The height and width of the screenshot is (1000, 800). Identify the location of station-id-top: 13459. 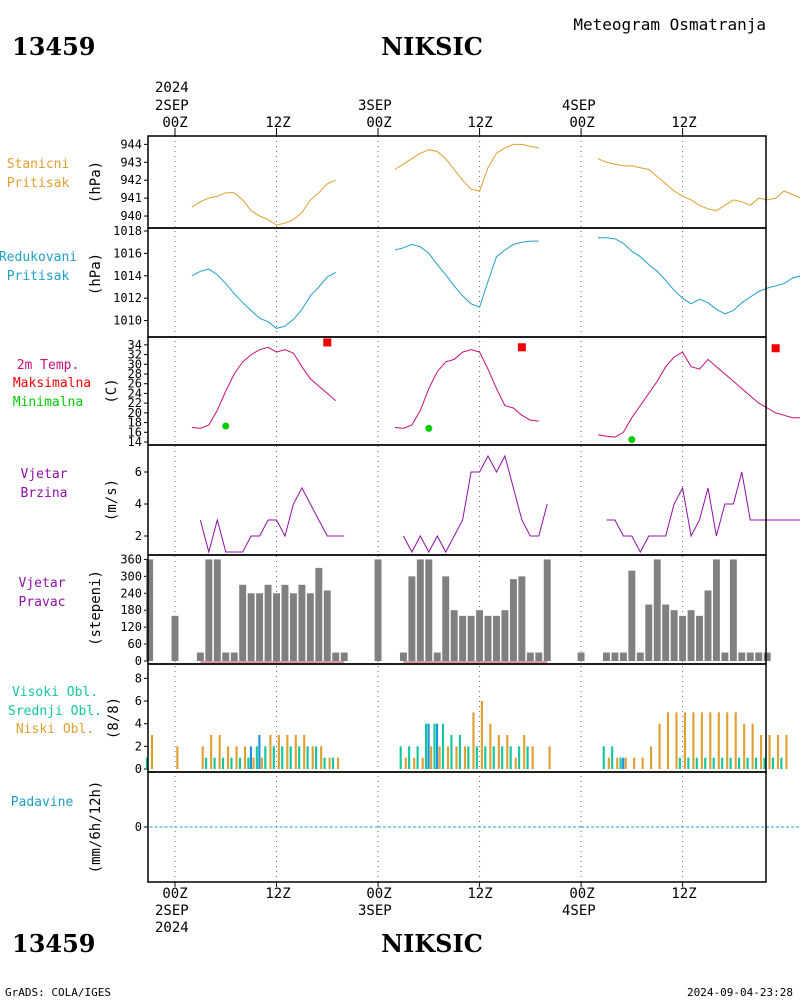
(54, 46).